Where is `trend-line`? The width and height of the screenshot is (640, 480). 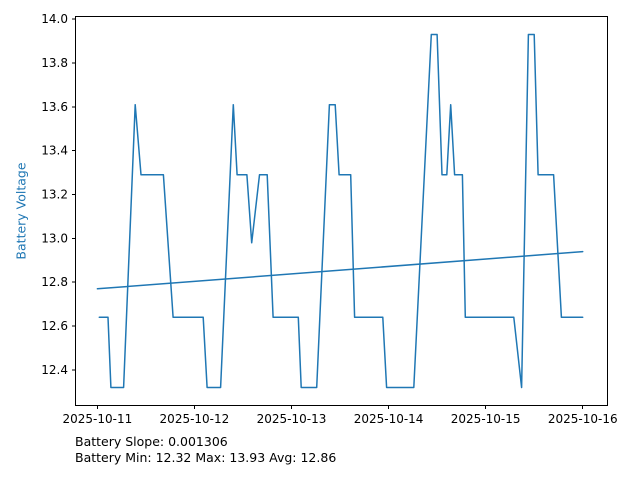
trend-line is located at coordinates (340, 270).